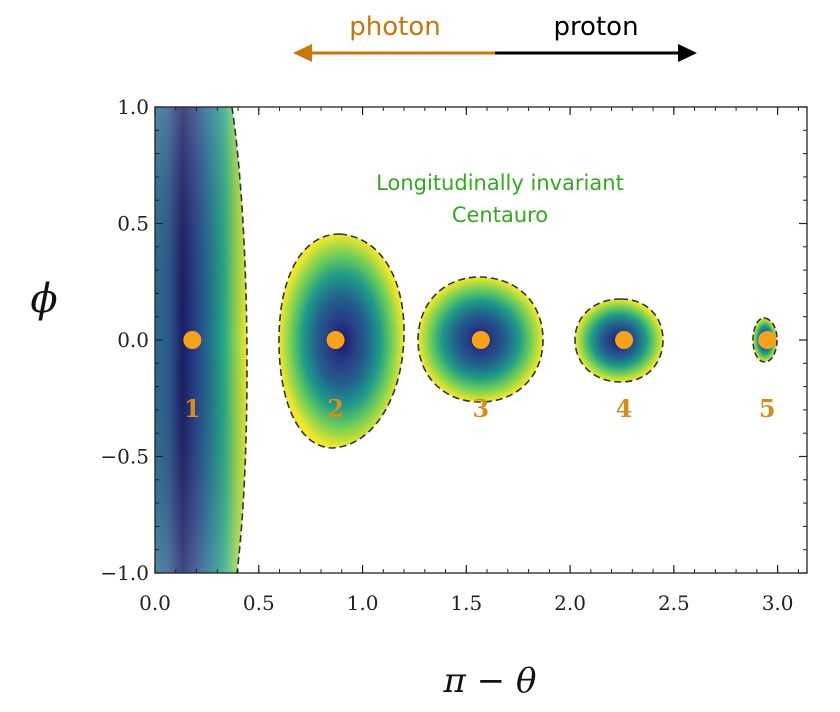  Describe the element at coordinates (124, 573) in the screenshot. I see `y-tick-label: −1.0` at that location.